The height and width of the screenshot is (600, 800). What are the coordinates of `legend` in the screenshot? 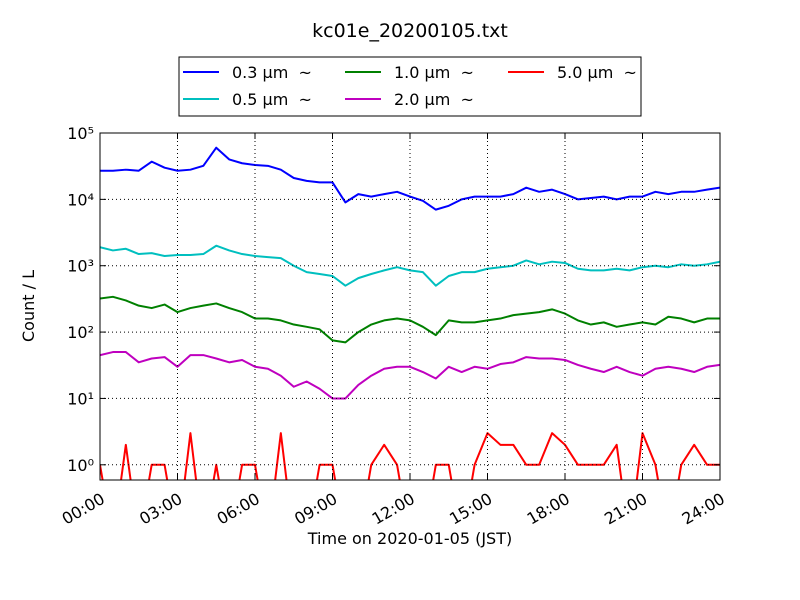 It's located at (410, 86).